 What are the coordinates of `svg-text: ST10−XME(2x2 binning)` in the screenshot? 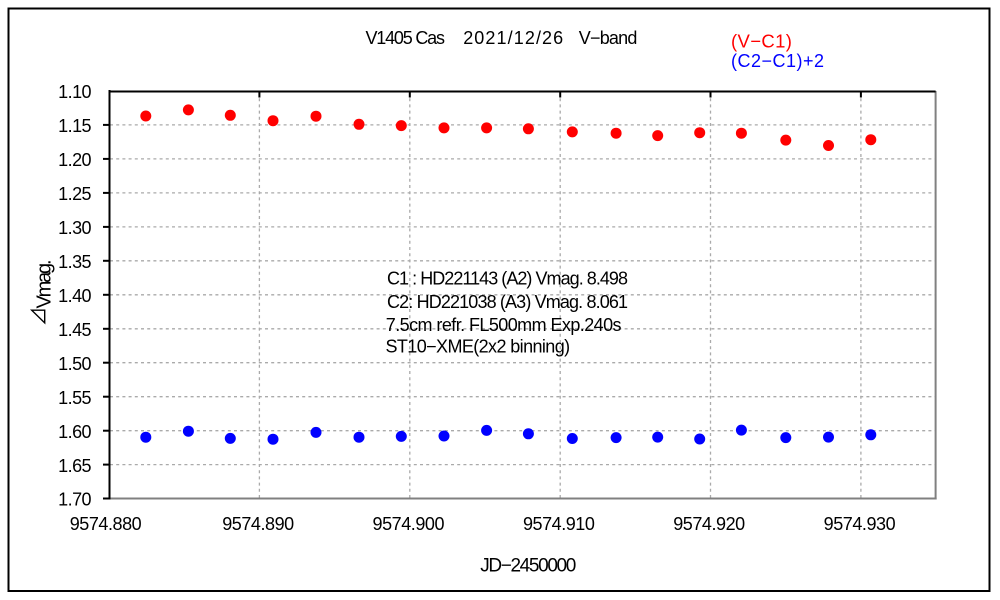 It's located at (478, 347).